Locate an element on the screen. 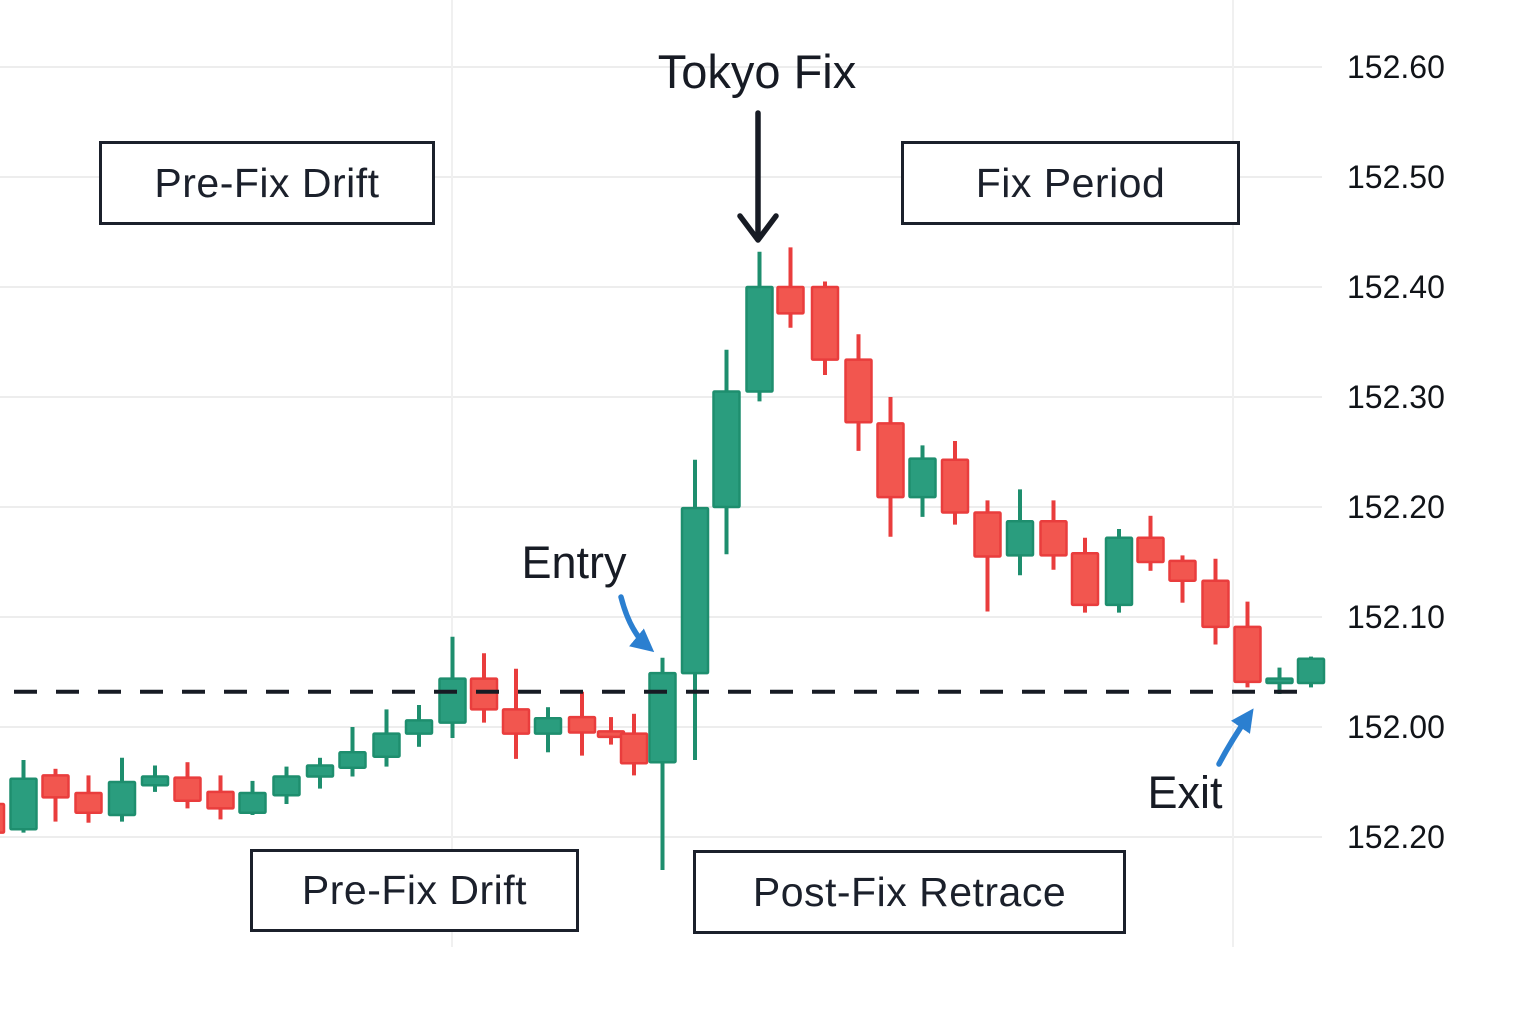 The image size is (1536, 1024). pre-fix-drift-bottom-text: Pre-Fix Drift is located at coordinates (414, 890).